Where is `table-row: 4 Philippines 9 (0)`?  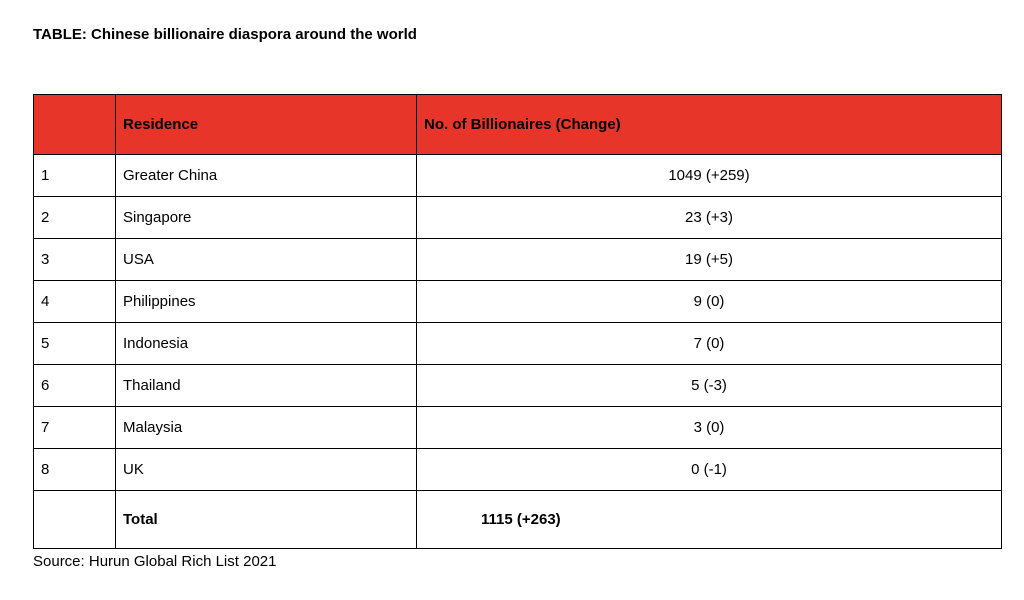
table-row: 4 Philippines 9 (0) is located at coordinates (517, 301).